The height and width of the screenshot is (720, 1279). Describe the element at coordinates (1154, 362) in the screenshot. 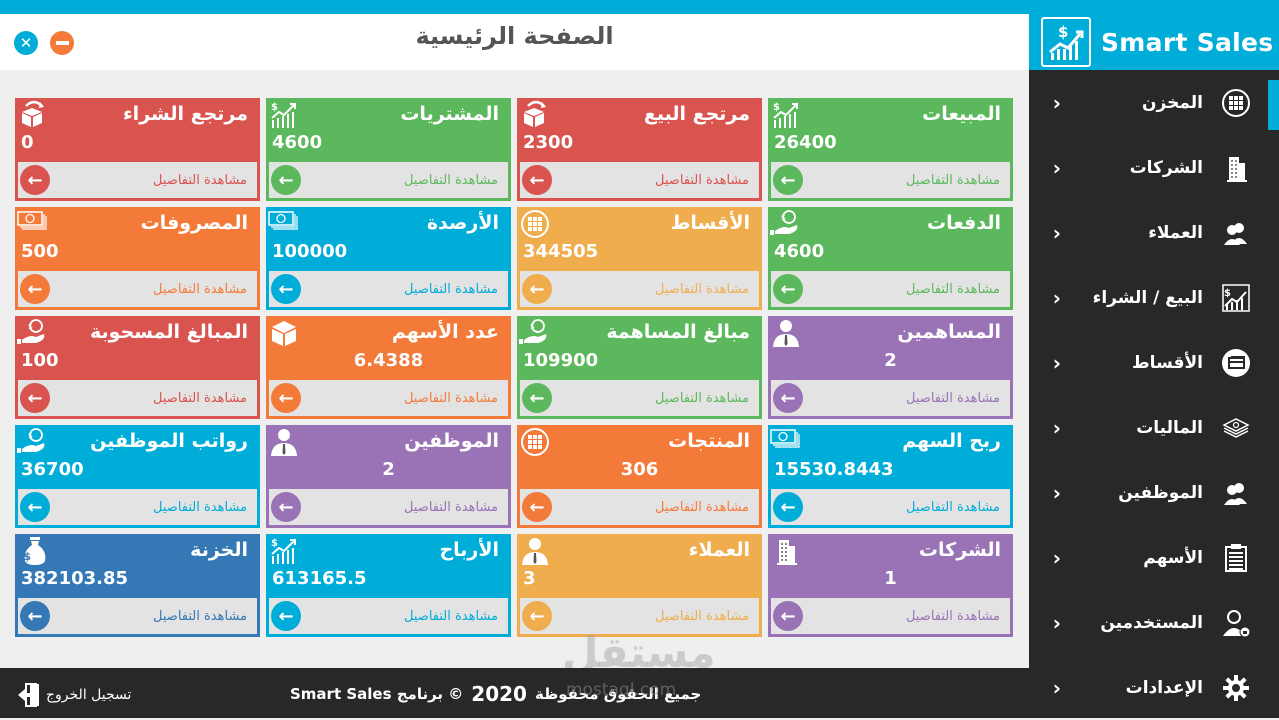

I see `sidebar-item-4: الأقساط ‹` at that location.